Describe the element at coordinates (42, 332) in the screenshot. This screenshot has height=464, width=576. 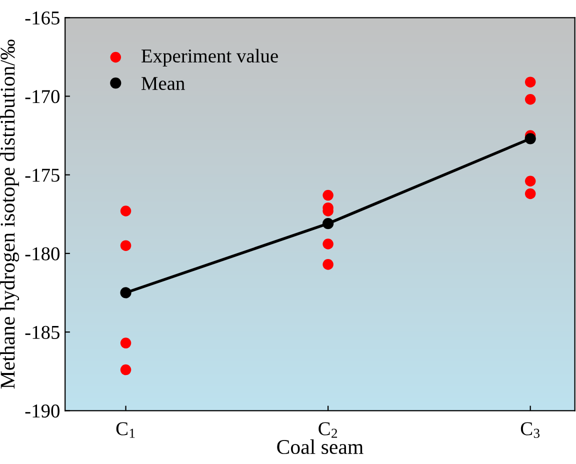
I see `y-tick-label: -185` at that location.